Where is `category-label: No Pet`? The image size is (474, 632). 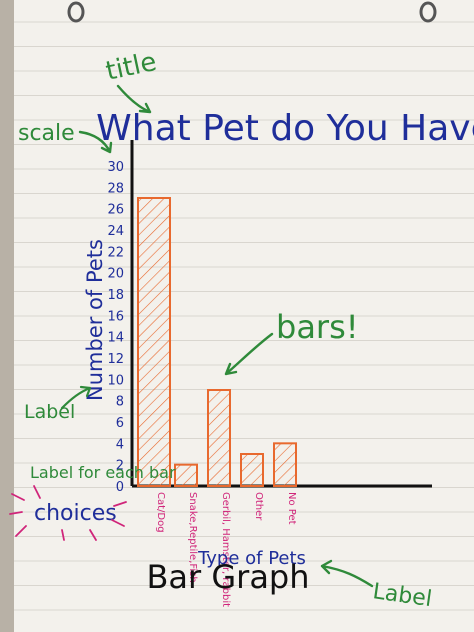
category-label: No Pet is located at coordinates (291, 508).